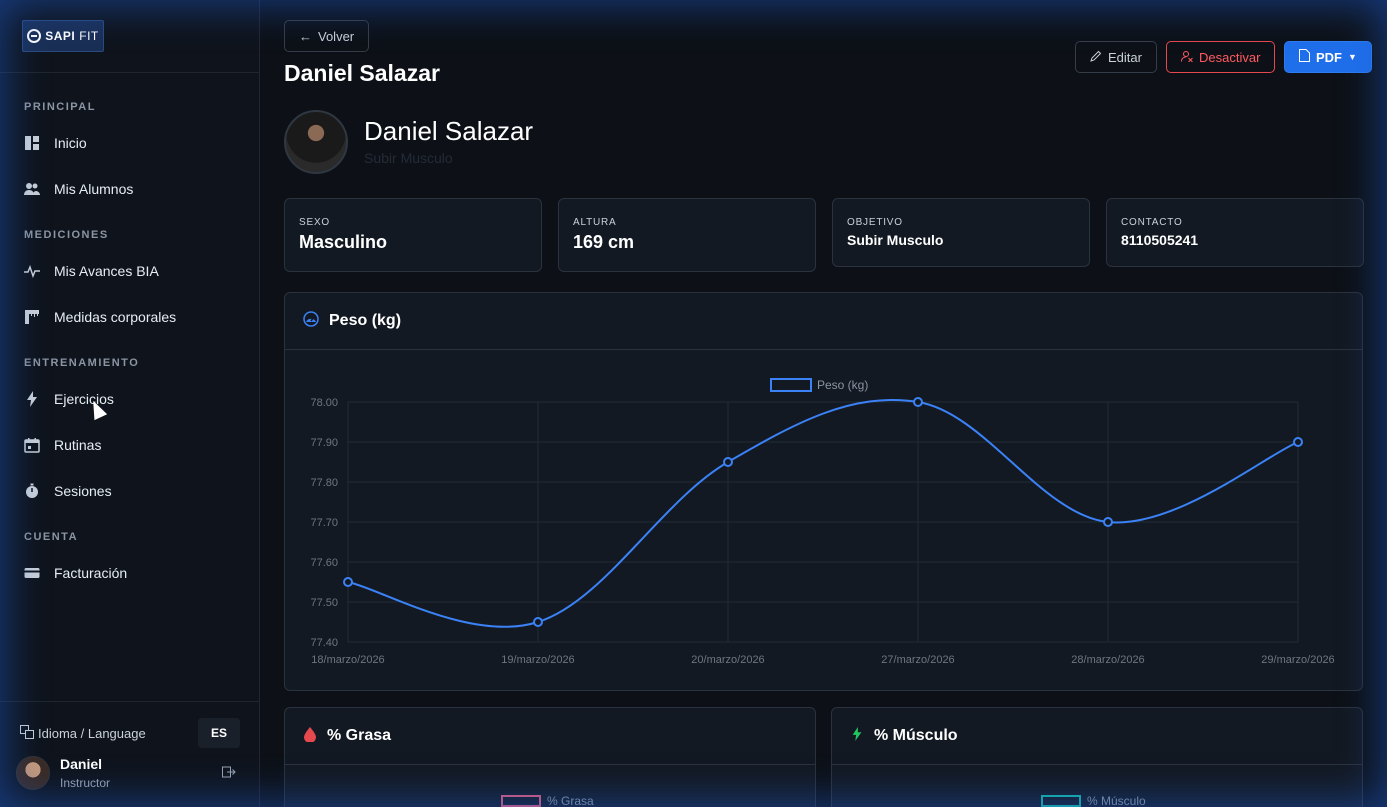 The image size is (1387, 807). I want to click on x-tick-label: 19/marzo/2026, so click(537, 660).